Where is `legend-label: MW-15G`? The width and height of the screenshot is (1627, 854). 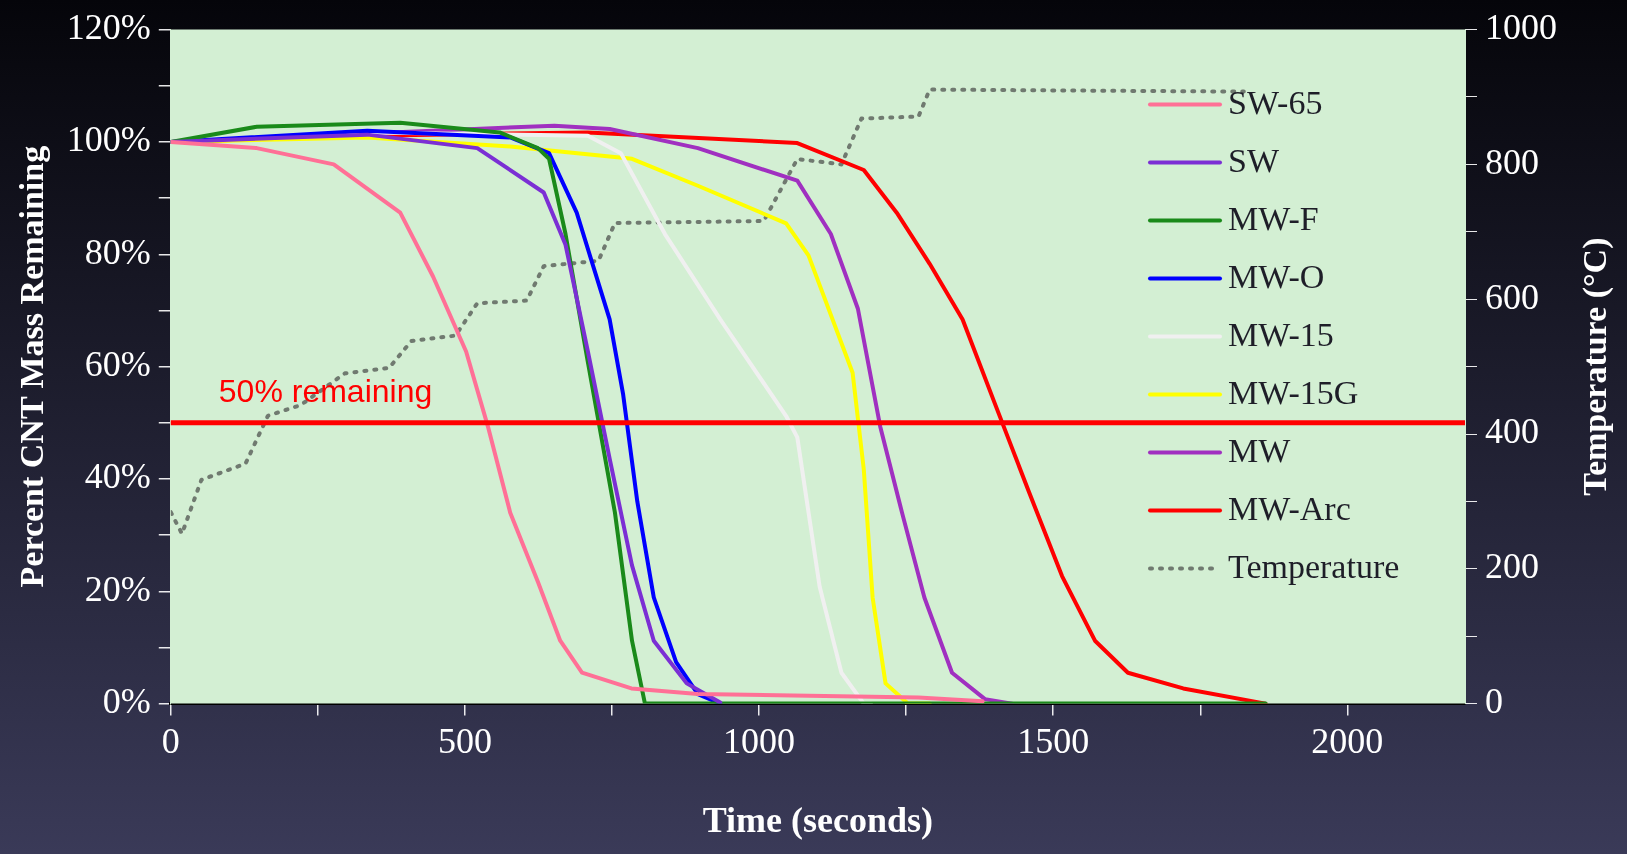 legend-label: MW-15G is located at coordinates (1293, 392).